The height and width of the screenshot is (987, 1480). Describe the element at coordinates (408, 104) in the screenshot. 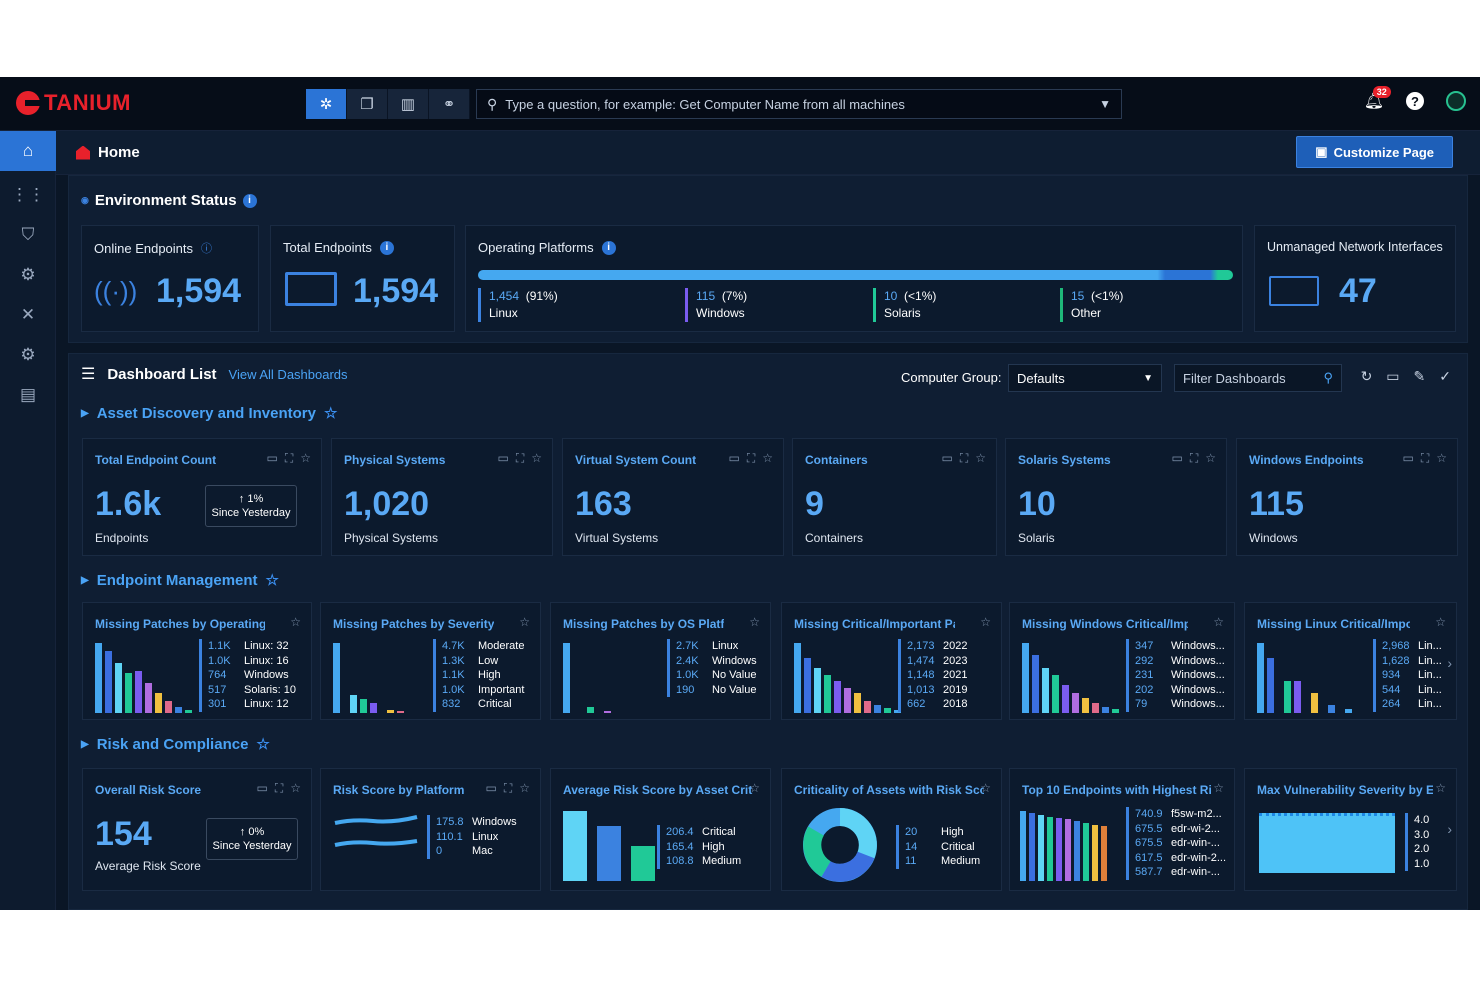

I see `reports-nav-button: ▥` at that location.